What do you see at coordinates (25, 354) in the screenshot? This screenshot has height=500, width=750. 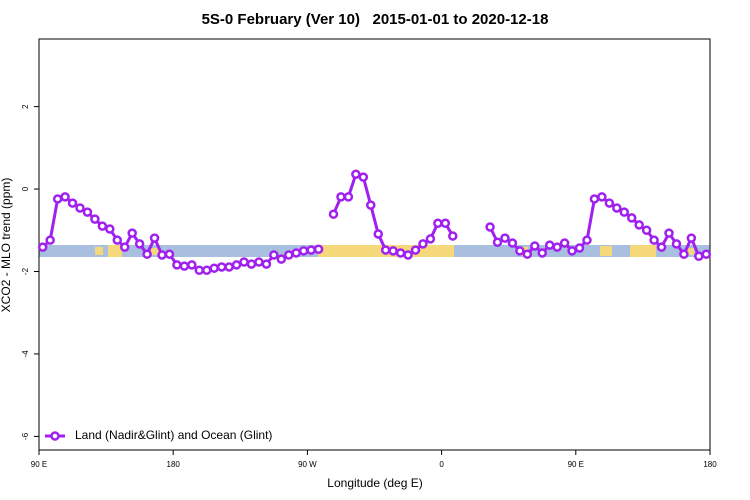 I see `y-tick-label: -4` at bounding box center [25, 354].